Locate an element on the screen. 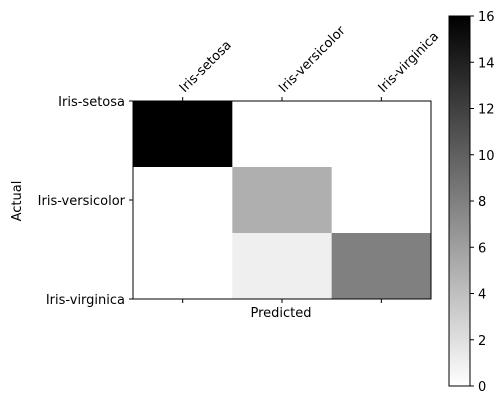 The height and width of the screenshot is (405, 504). x-tick-label: Iris-setosa is located at coordinates (206, 67).